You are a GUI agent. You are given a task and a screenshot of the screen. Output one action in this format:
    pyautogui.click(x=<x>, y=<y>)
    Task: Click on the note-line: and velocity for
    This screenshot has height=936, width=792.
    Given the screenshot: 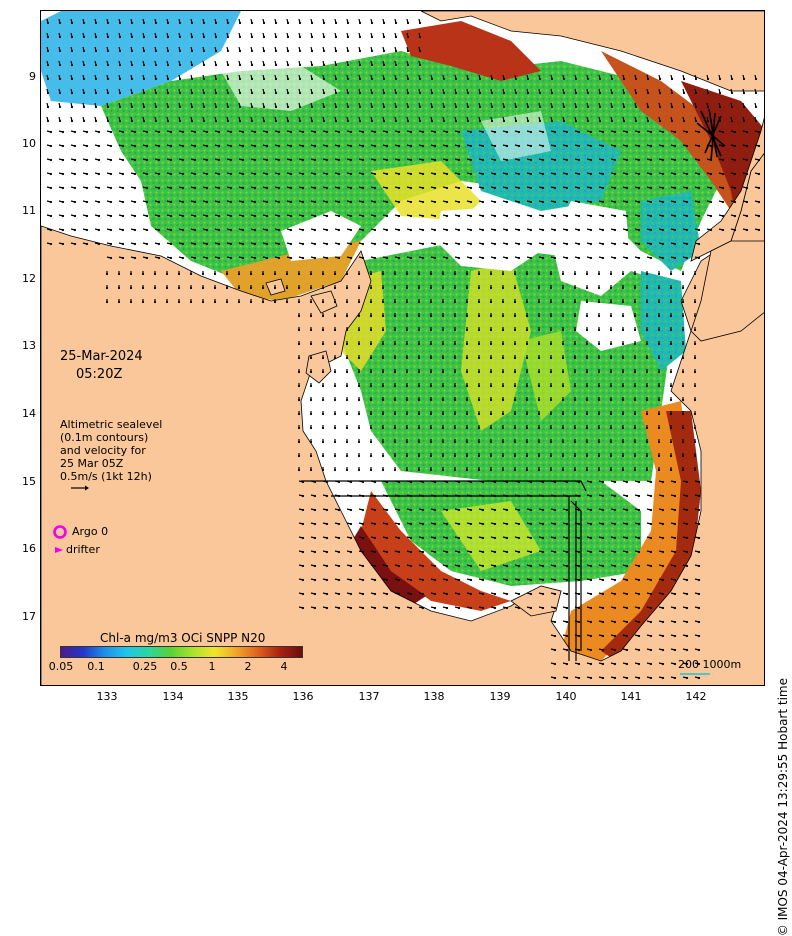 What is the action you would take?
    pyautogui.click(x=103, y=450)
    